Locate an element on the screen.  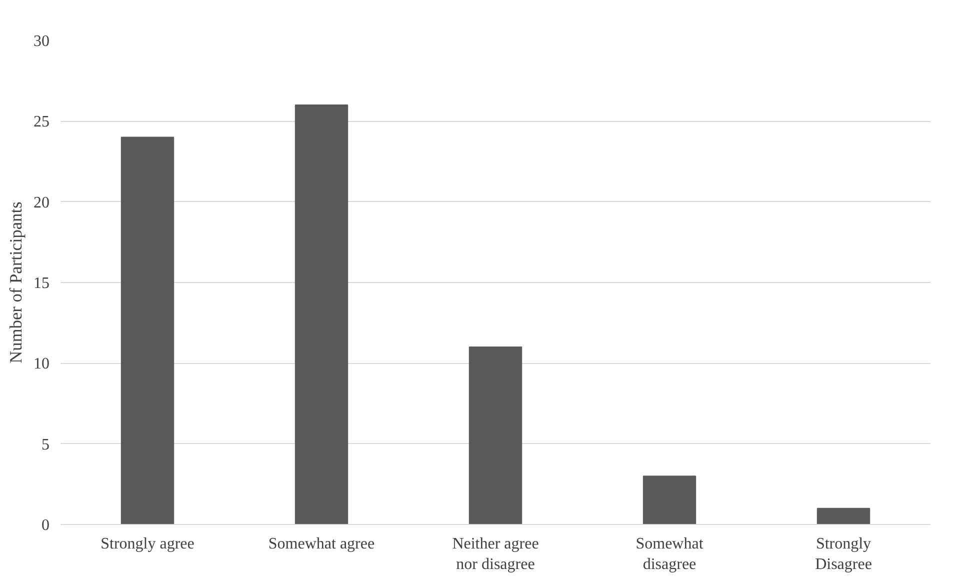
x-tick-label: Strongly agree is located at coordinates (147, 544).